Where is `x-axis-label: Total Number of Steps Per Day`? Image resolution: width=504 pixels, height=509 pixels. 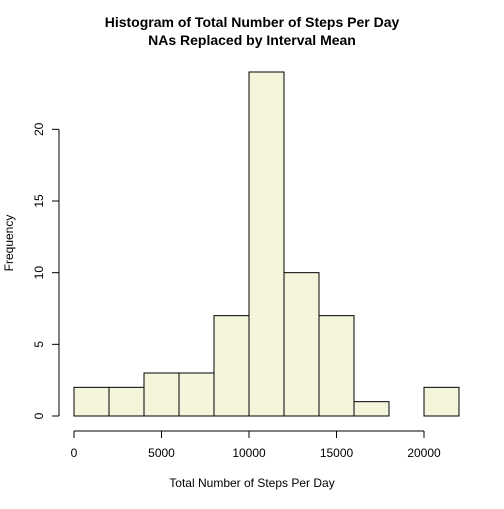
x-axis-label: Total Number of Steps Per Day is located at coordinates (251, 483).